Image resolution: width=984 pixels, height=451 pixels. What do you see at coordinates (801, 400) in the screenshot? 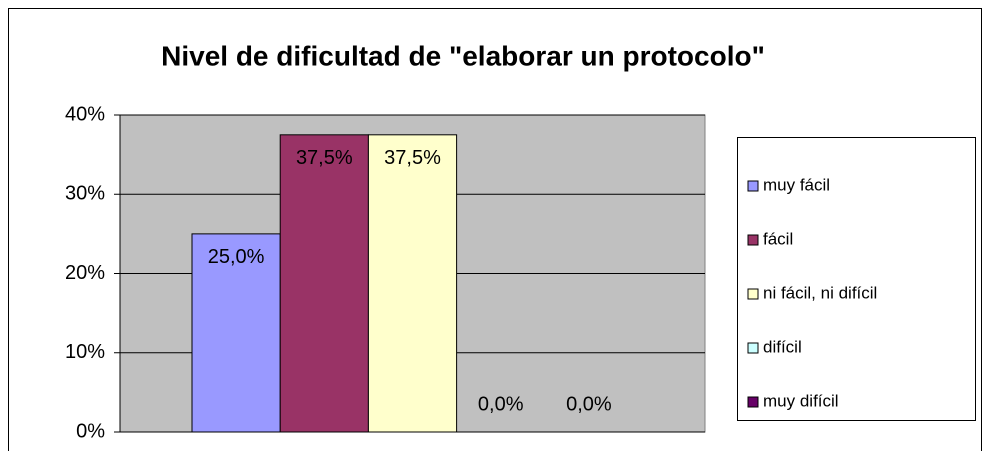
I see `legend-label: muy difícil` at bounding box center [801, 400].